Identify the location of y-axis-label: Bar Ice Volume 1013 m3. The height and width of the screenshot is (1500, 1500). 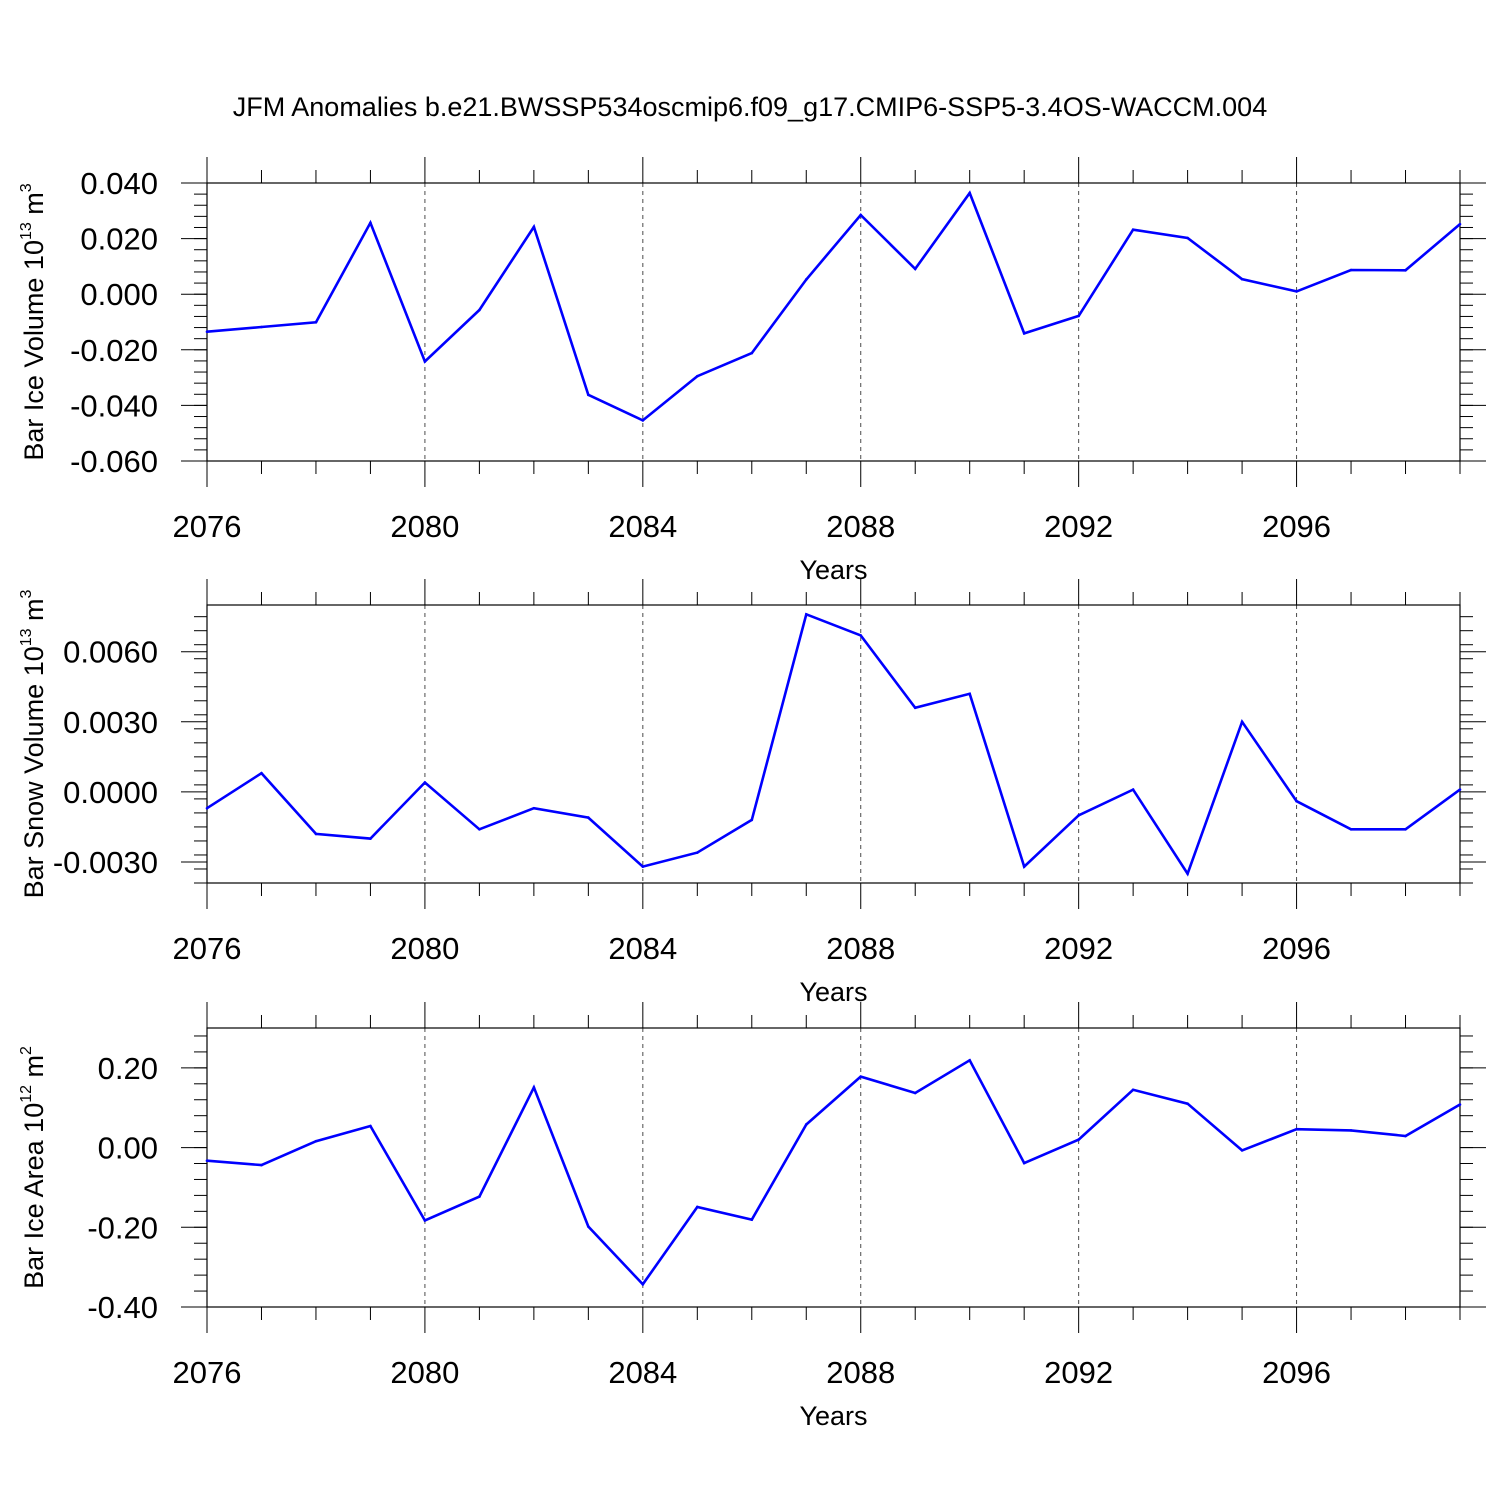
(33, 321).